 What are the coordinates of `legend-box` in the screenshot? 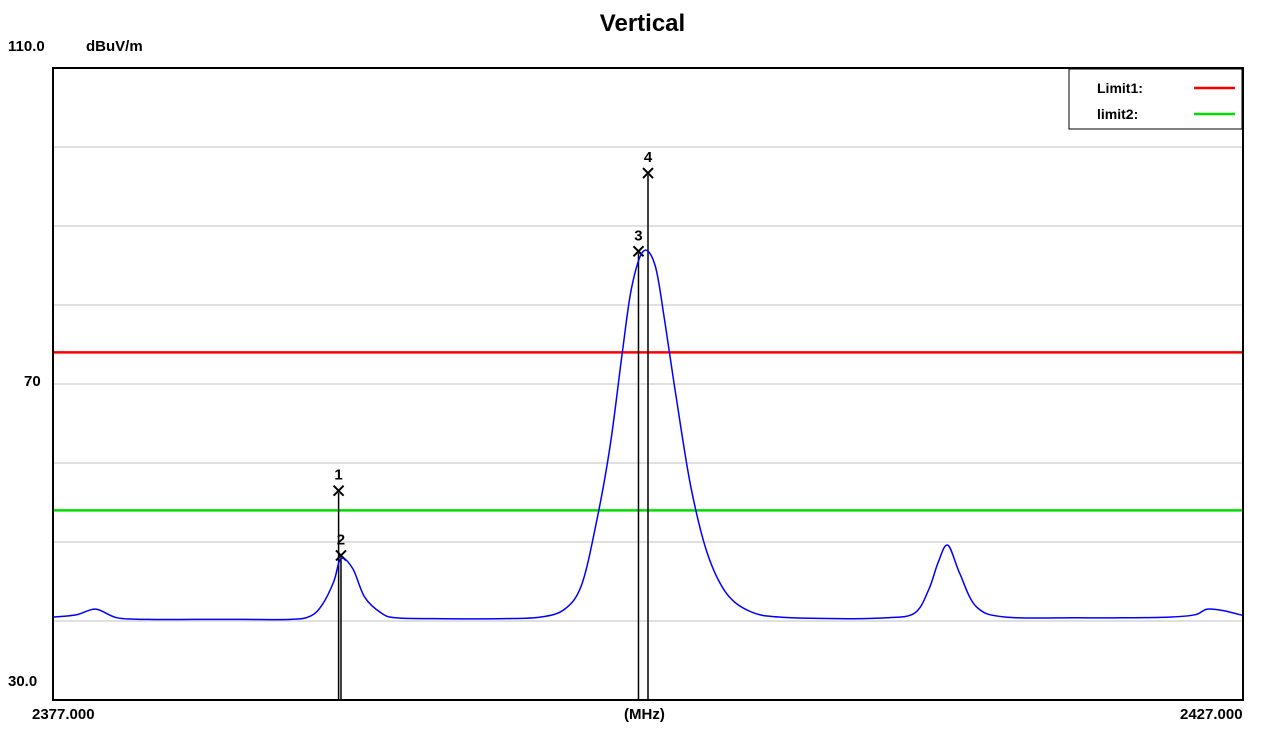 It's located at (1155, 99).